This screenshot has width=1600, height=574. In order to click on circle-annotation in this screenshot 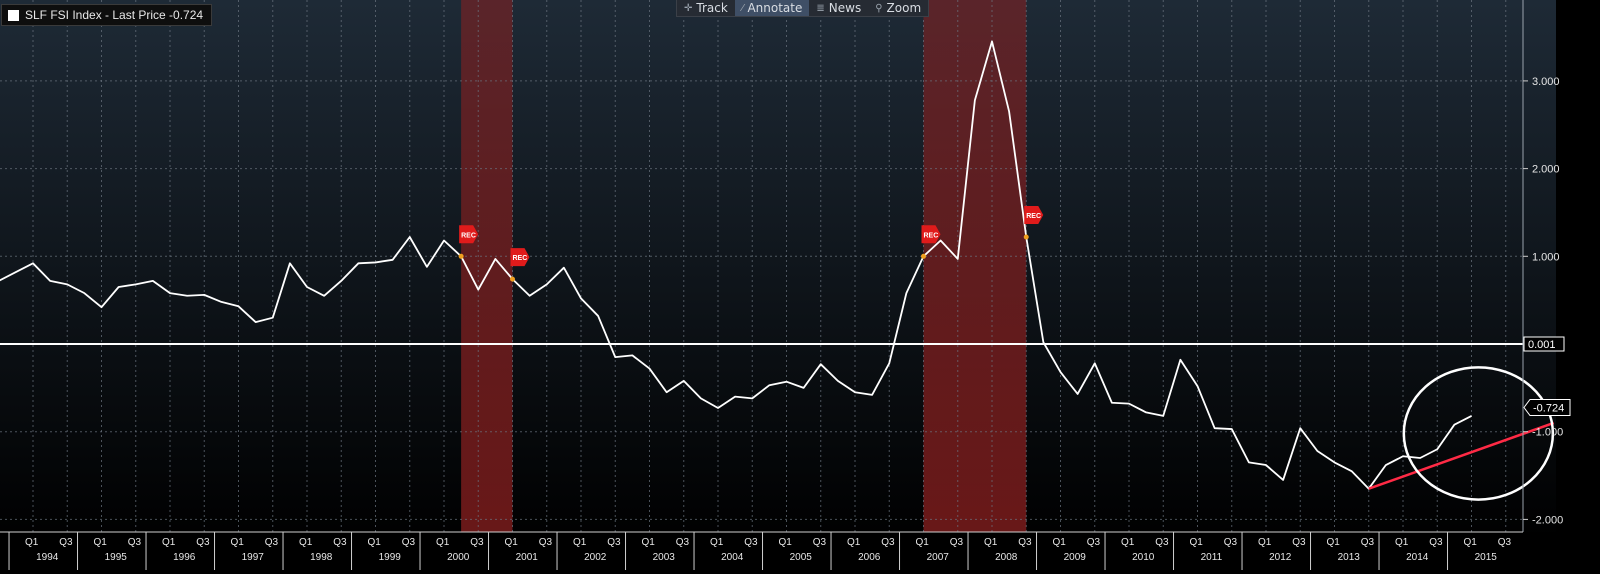, I will do `click(1478, 433)`.